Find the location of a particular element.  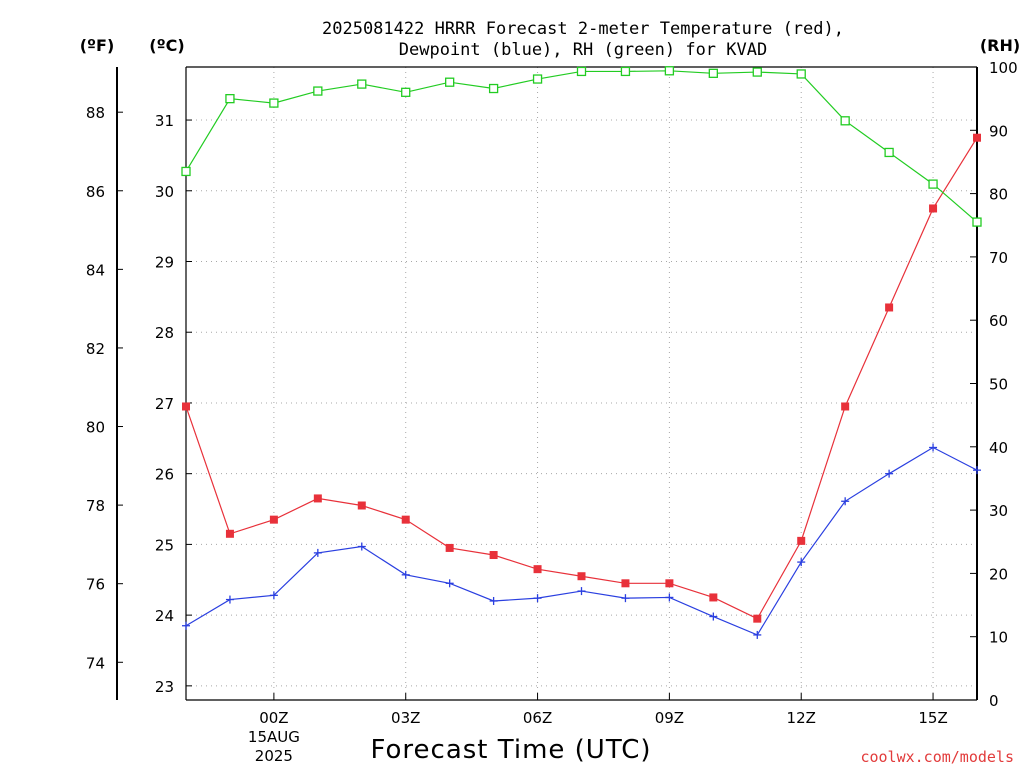

fahrenheit-tick-label: 80 is located at coordinates (95, 428).